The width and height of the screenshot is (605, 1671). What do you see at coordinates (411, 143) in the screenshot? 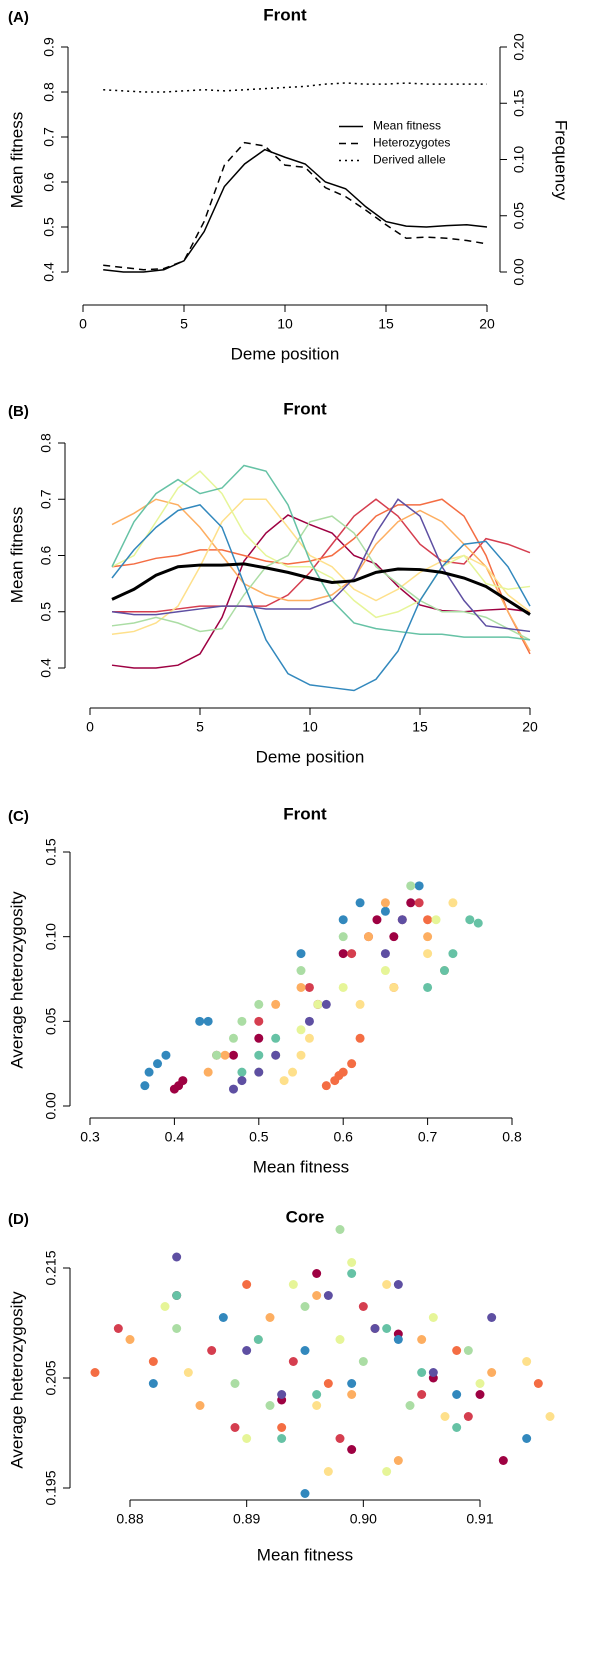
I see `legend-label: Heterozygotes` at bounding box center [411, 143].